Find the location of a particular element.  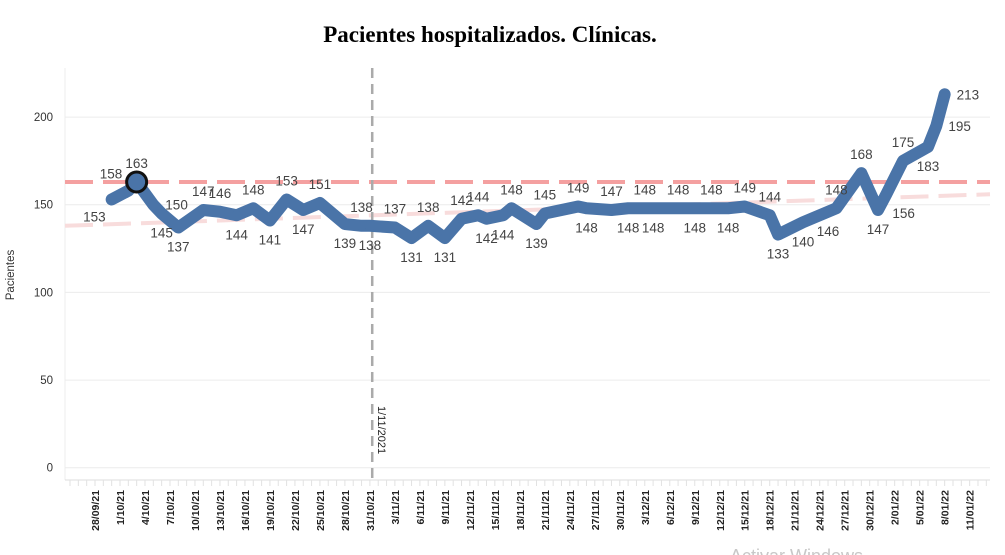

y-tick-label: 0 is located at coordinates (50, 469).